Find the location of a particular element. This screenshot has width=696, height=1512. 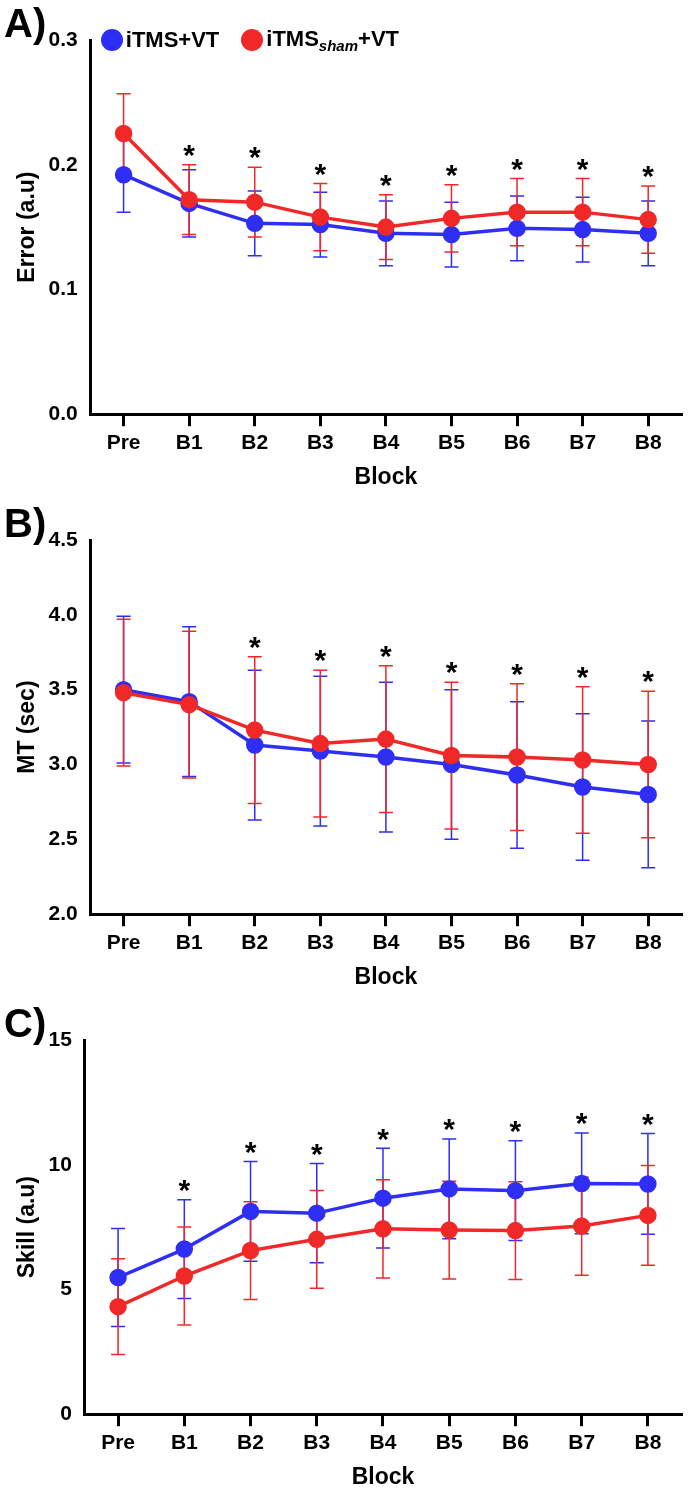

y-tick-label: 4.0 is located at coordinates (63, 613).